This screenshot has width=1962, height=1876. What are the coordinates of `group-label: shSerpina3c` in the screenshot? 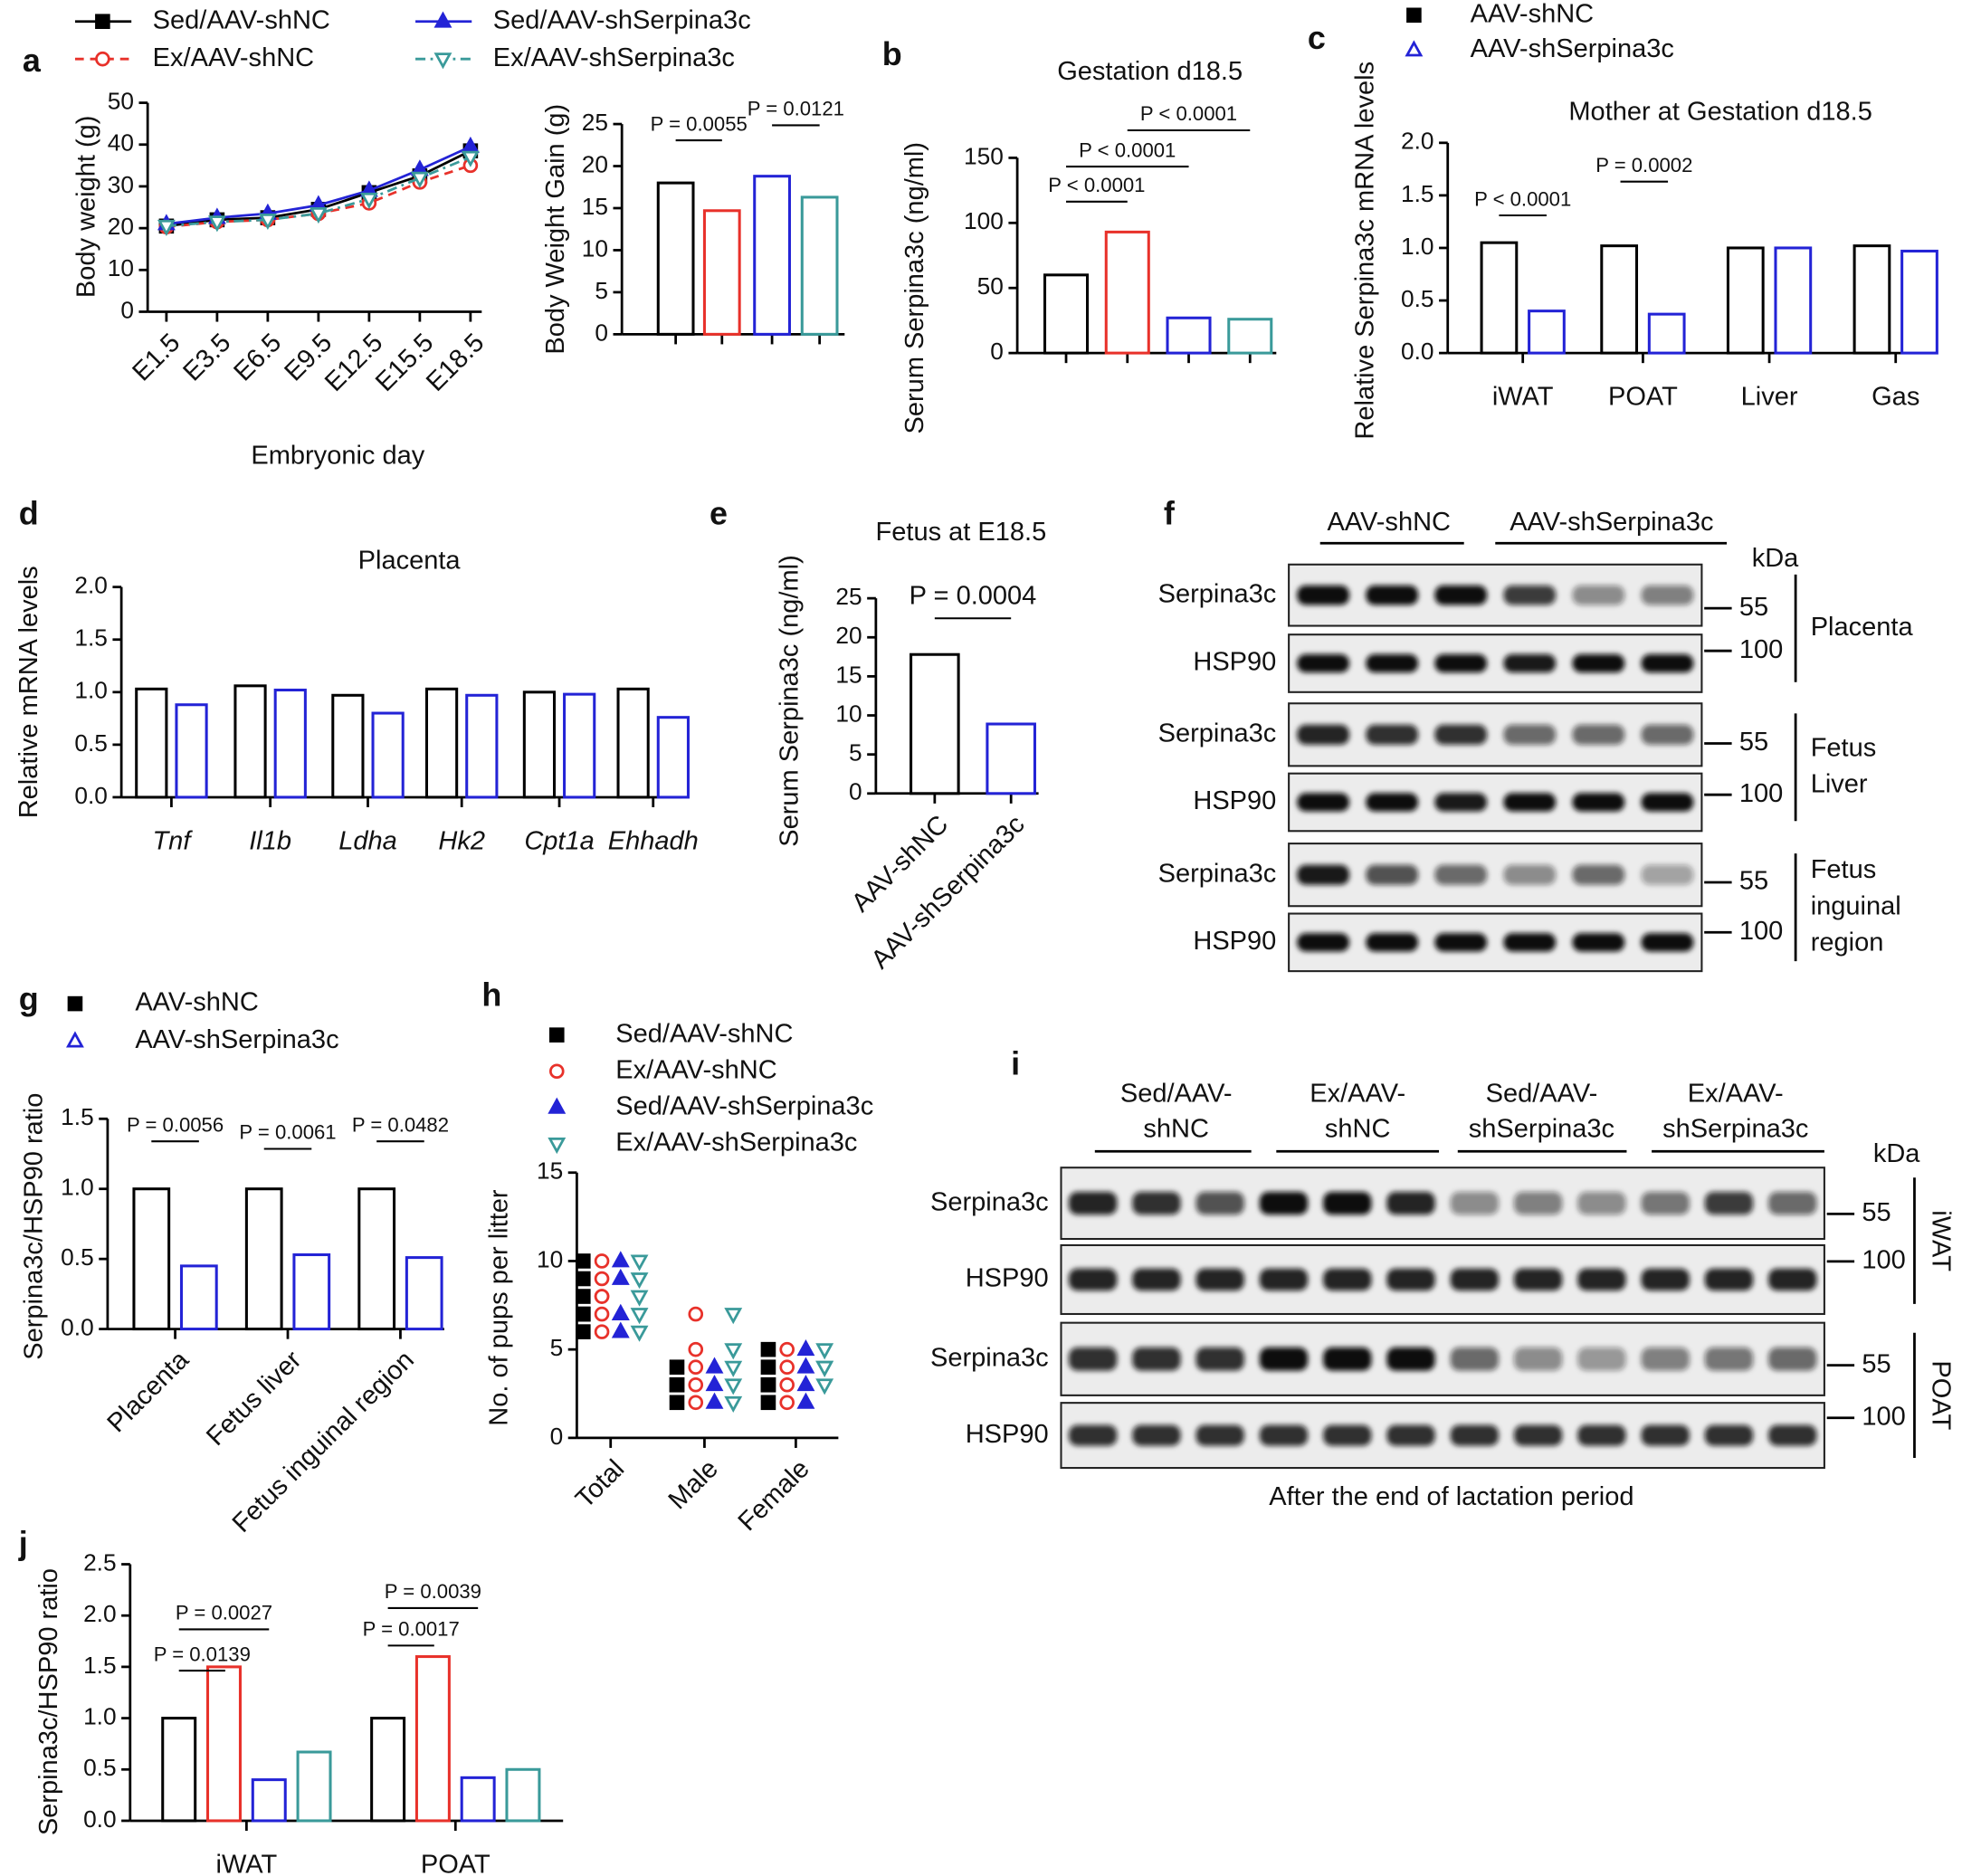 It's located at (1541, 1128).